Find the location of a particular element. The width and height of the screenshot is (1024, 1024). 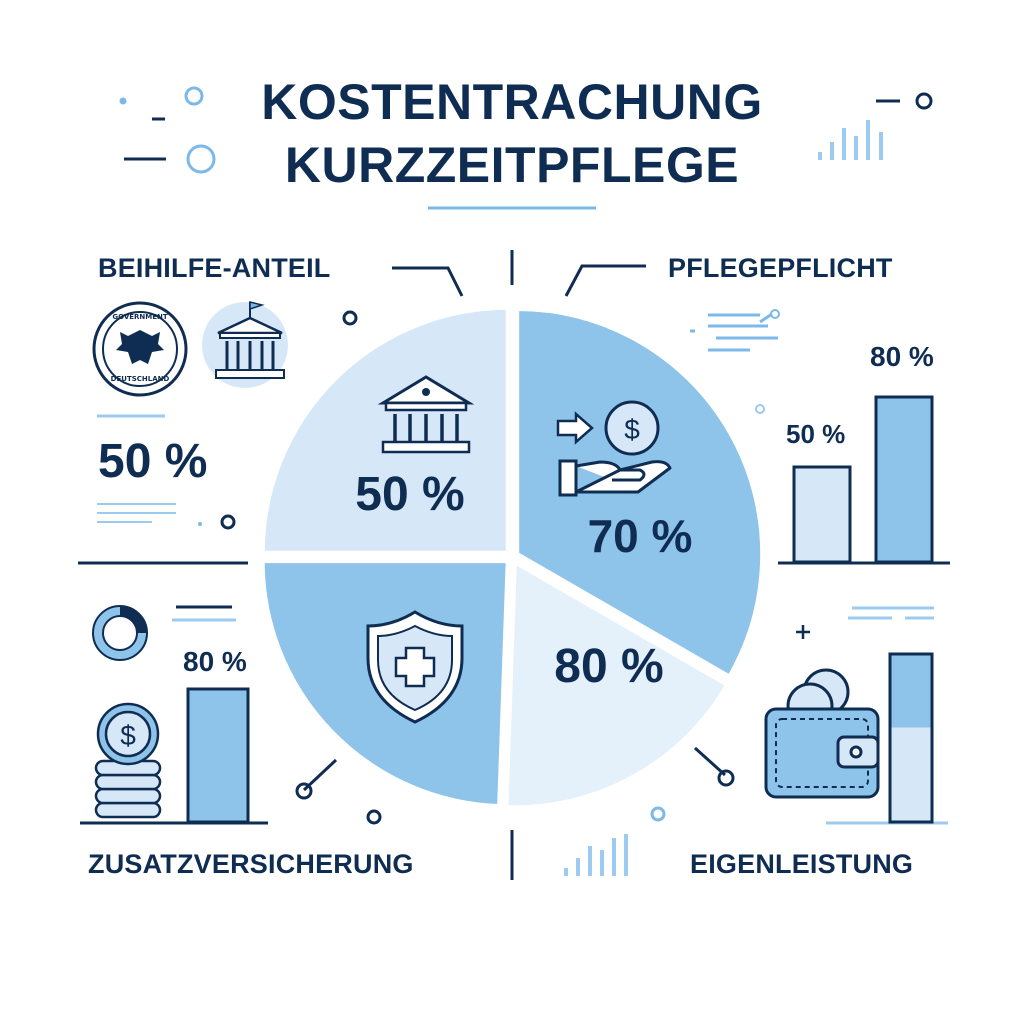

value-top-right-small: 50 % is located at coordinates (816, 434).